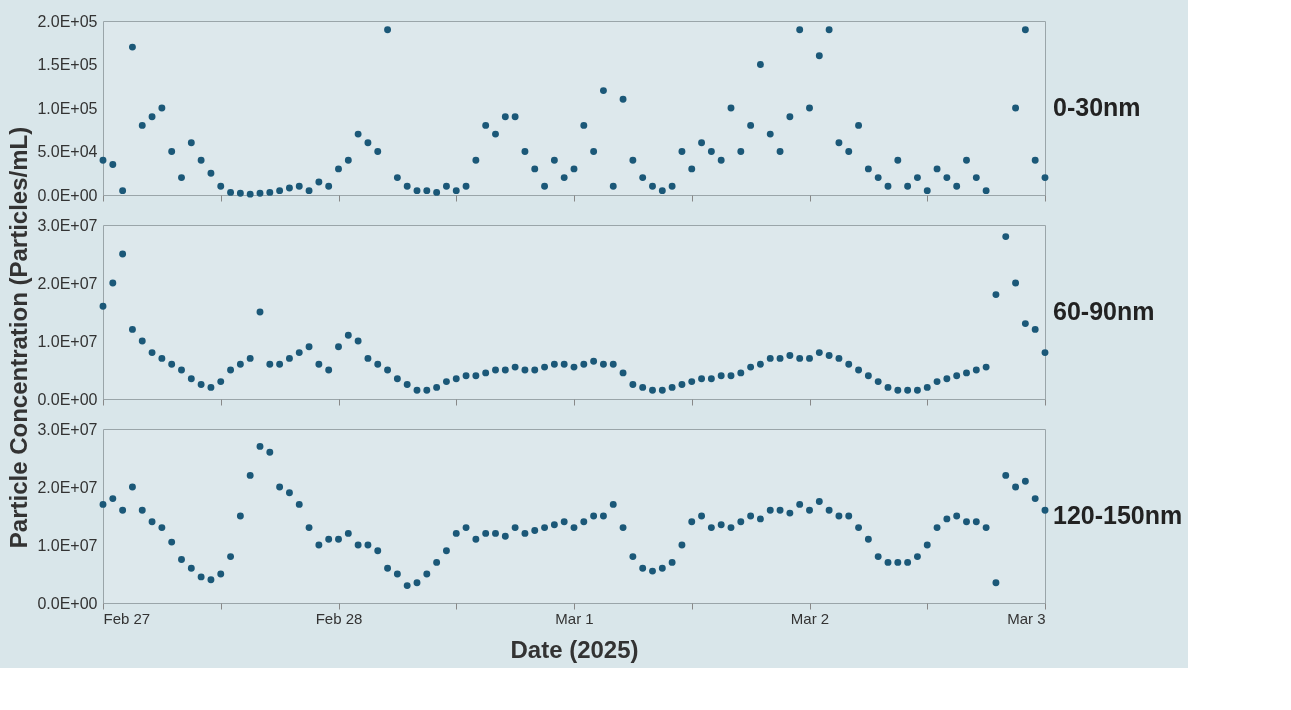 The height and width of the screenshot is (710, 1291). What do you see at coordinates (67, 21) in the screenshot?
I see `y-tick-label: 2.0E+05` at bounding box center [67, 21].